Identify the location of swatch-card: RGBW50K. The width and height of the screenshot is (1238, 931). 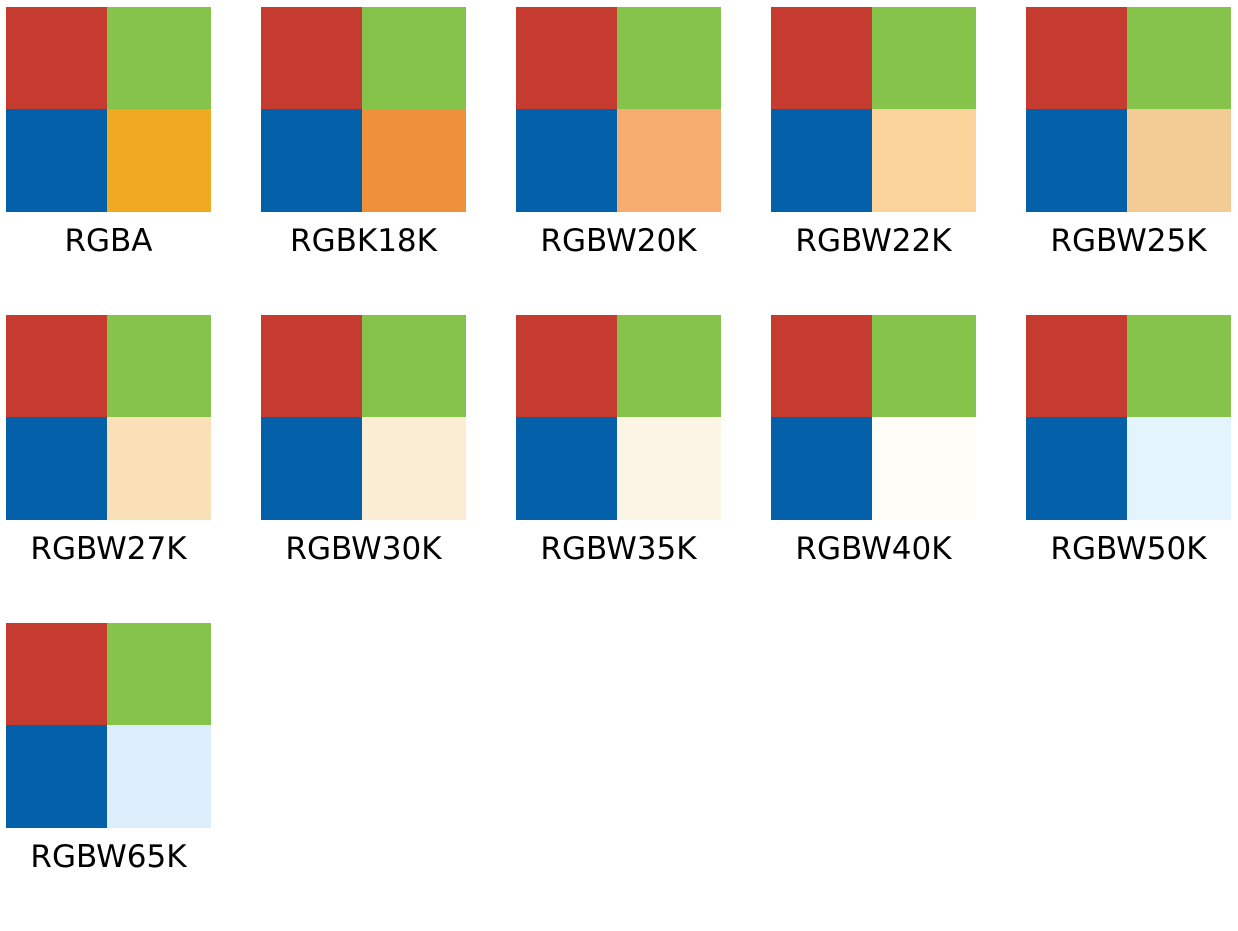
(1128, 469).